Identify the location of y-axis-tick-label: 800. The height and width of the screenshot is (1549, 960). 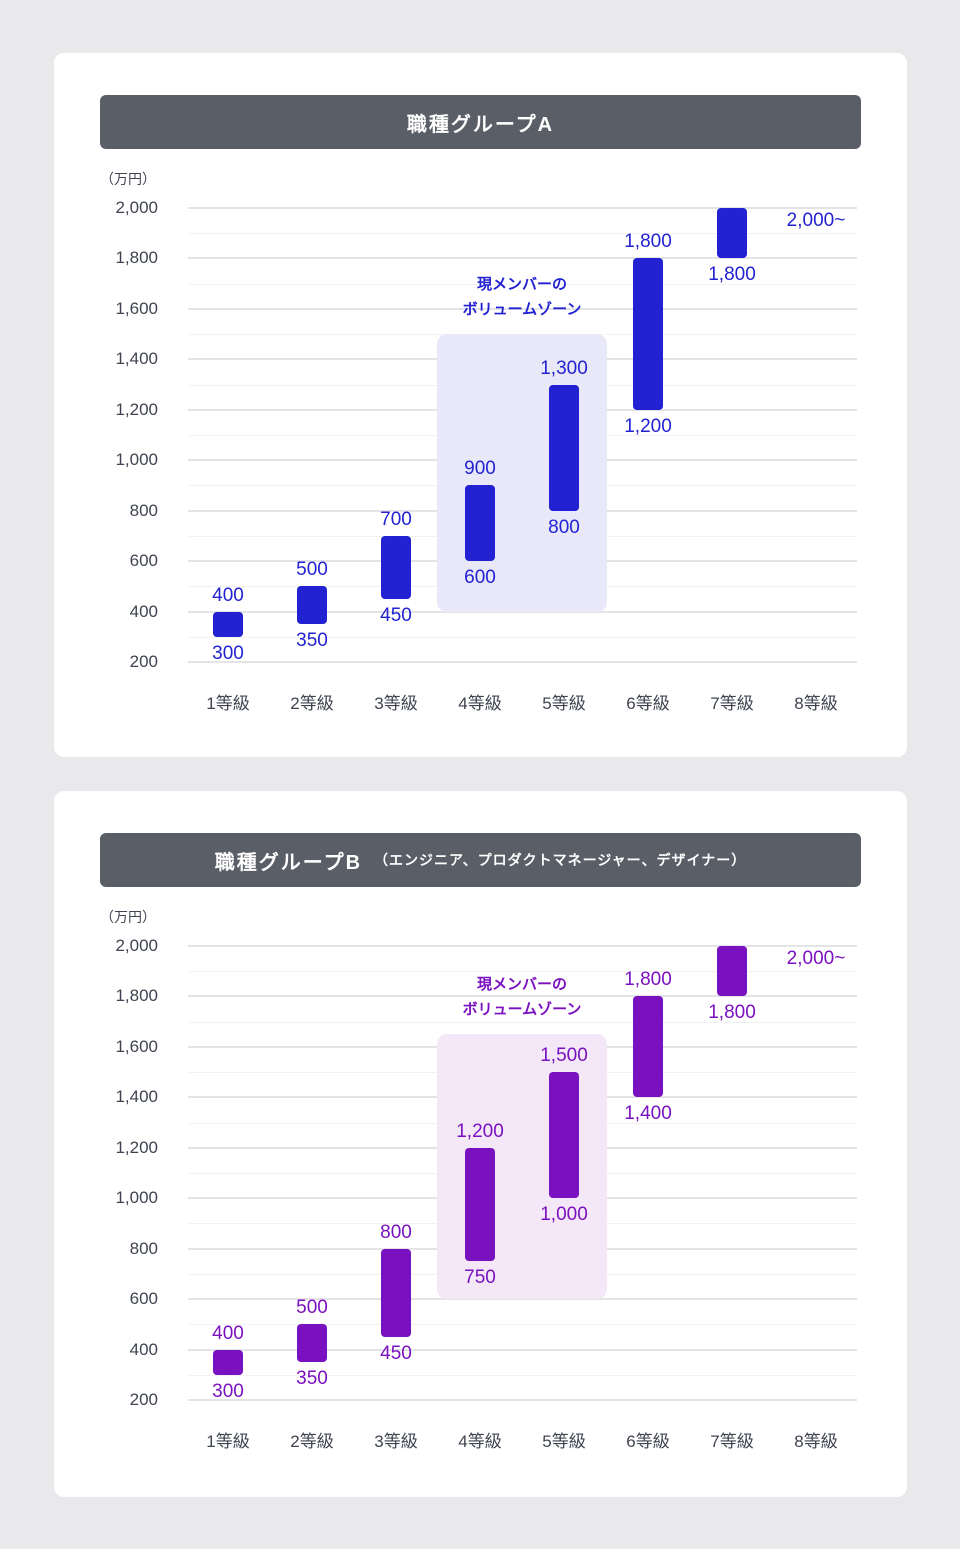
(143, 510).